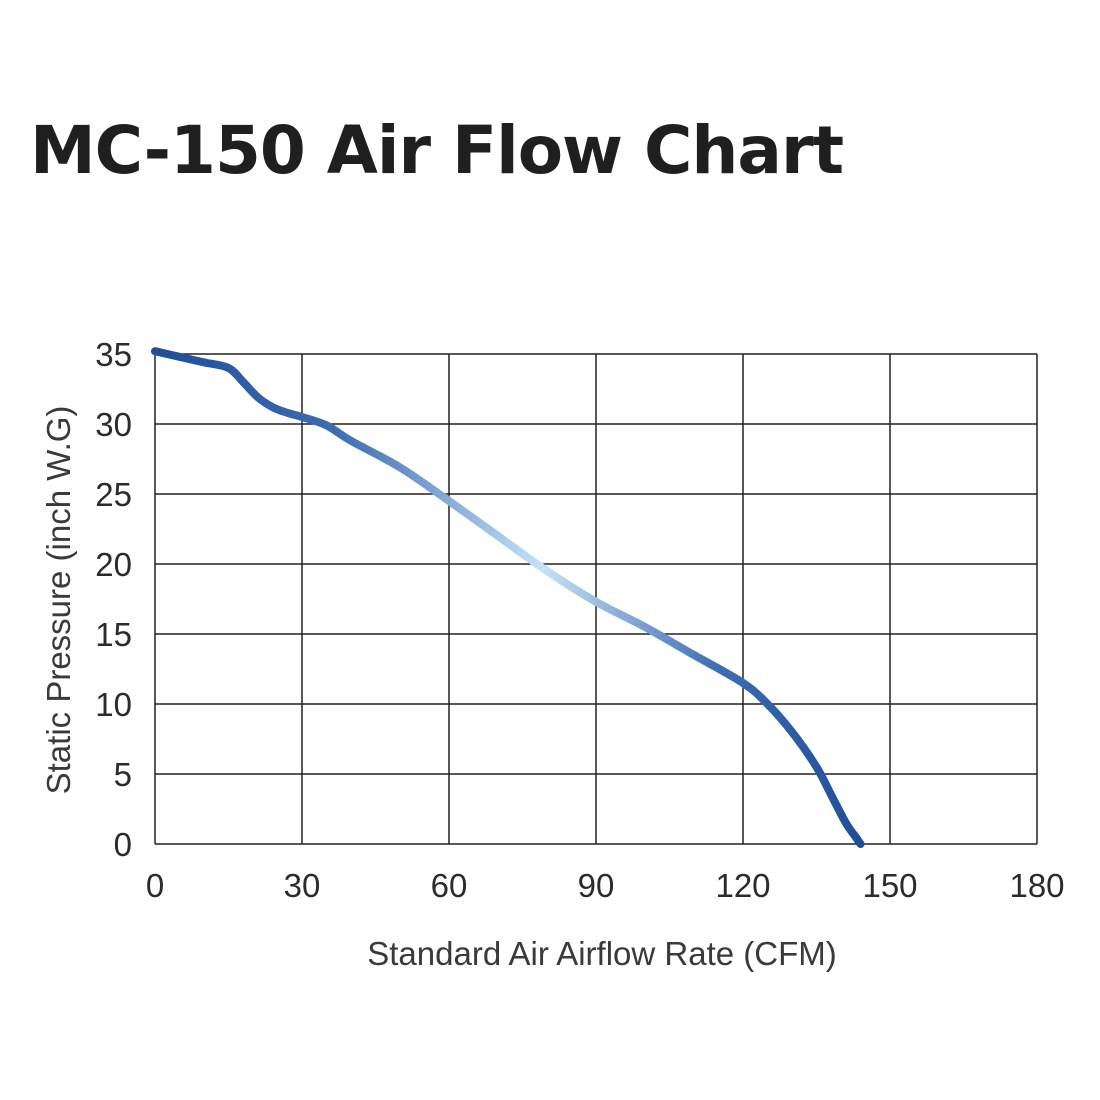  I want to click on y-tick-labels: 0 5 10 15 20 25 30 35, so click(113, 599).